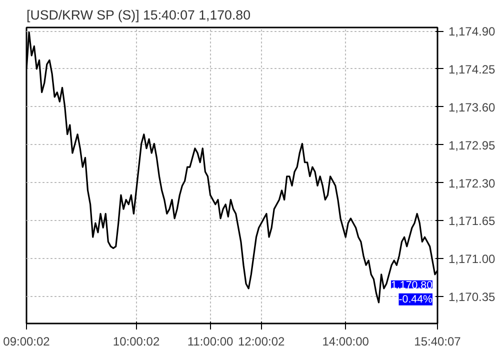 The height and width of the screenshot is (351, 498). What do you see at coordinates (416, 299) in the screenshot?
I see `annotation: -0.44%` at bounding box center [416, 299].